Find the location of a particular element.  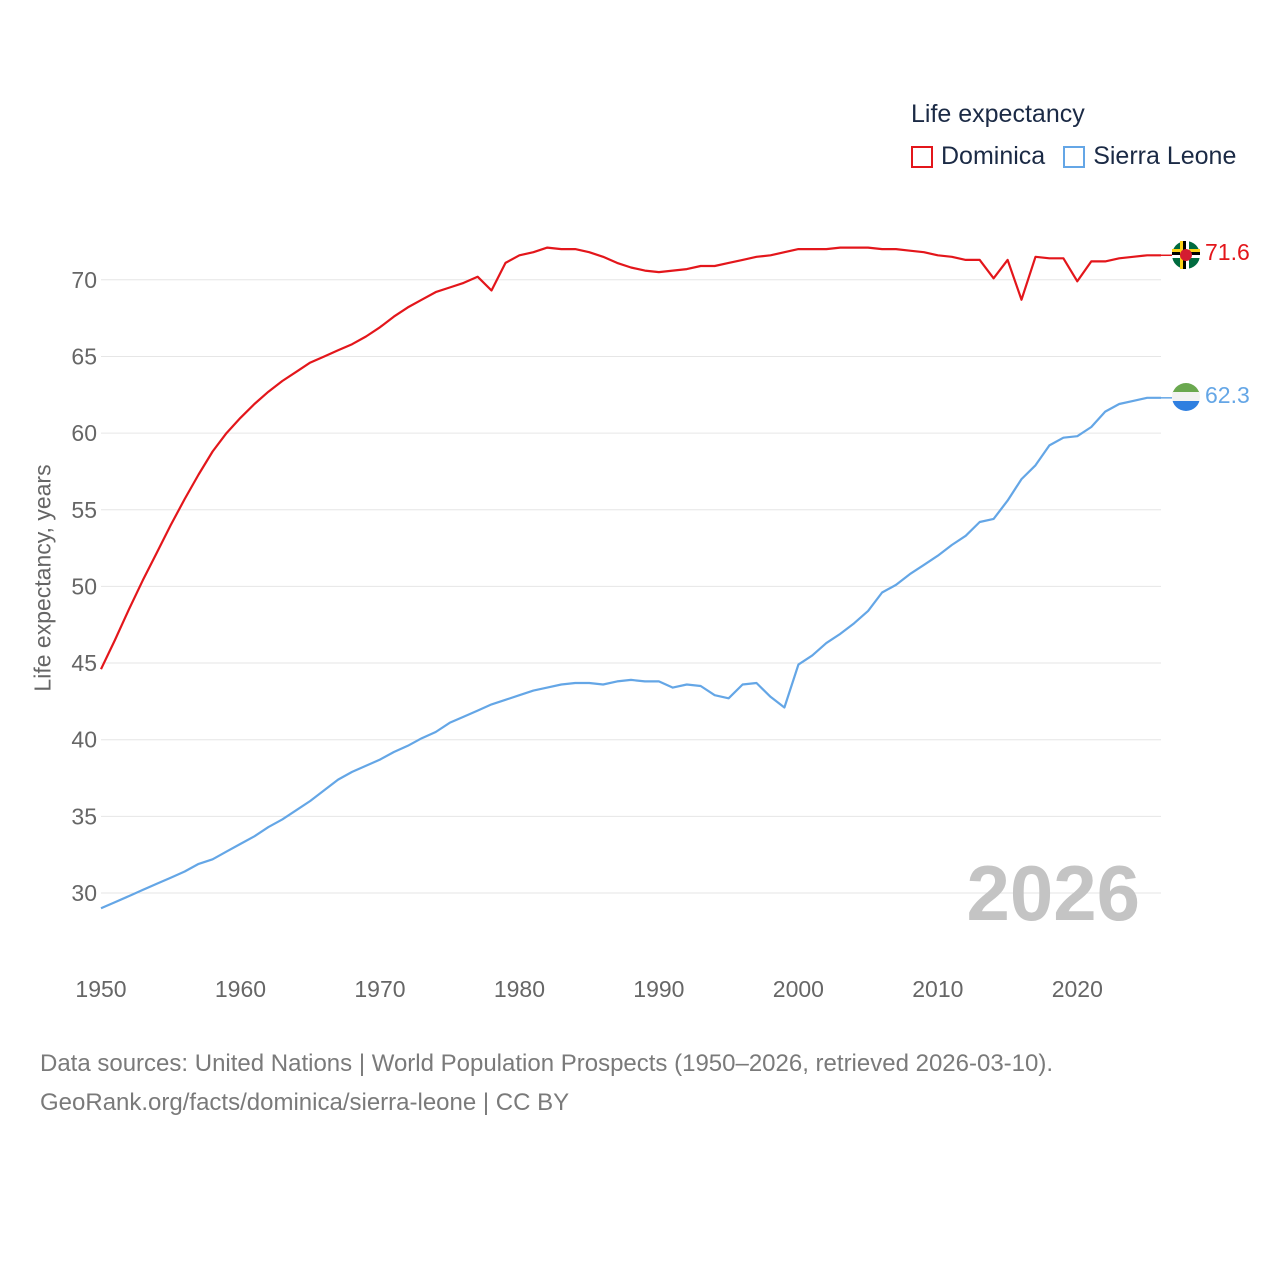

legend-title: Life expectancy is located at coordinates (998, 114).